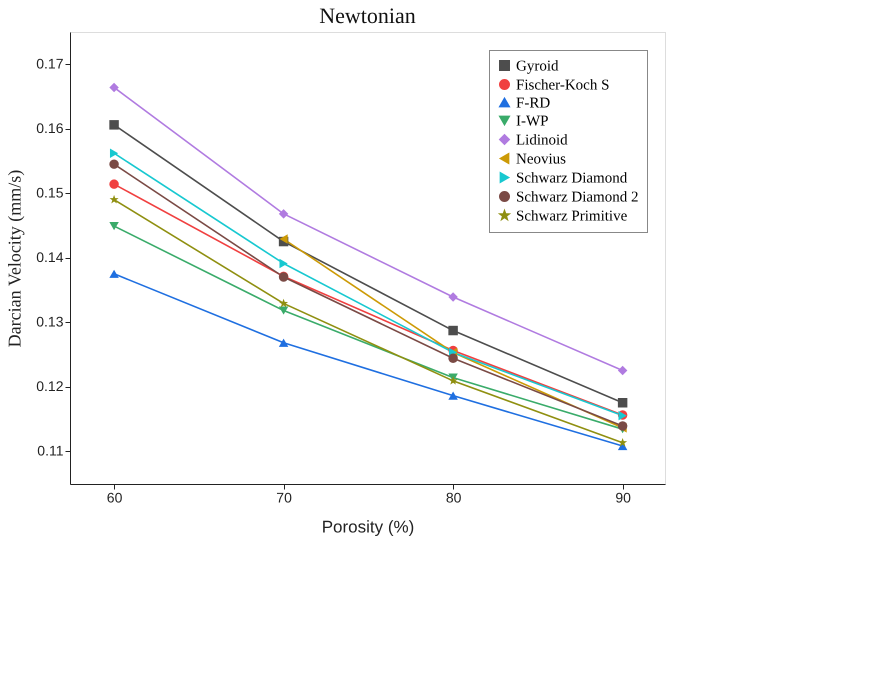 This screenshot has width=875, height=684. What do you see at coordinates (14, 259) in the screenshot?
I see `y-axis-title: Darcian Velocity (mm/s)` at bounding box center [14, 259].